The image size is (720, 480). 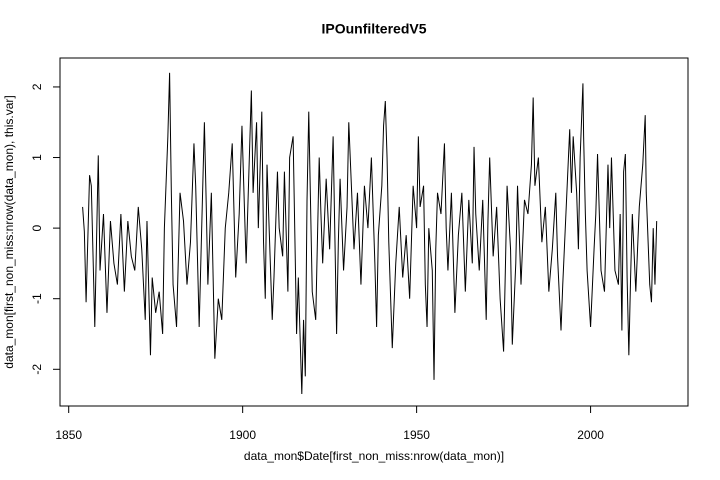 What do you see at coordinates (590, 435) in the screenshot?
I see `x-tick-label: 2000` at bounding box center [590, 435].